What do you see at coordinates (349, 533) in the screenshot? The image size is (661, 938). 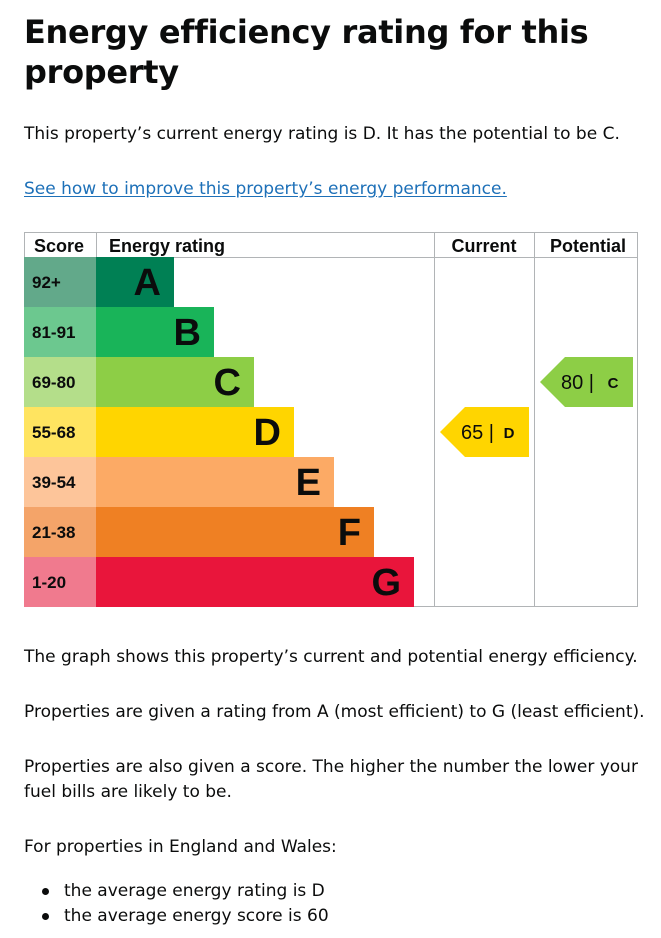 I see `rating-letter-f: F` at bounding box center [349, 533].